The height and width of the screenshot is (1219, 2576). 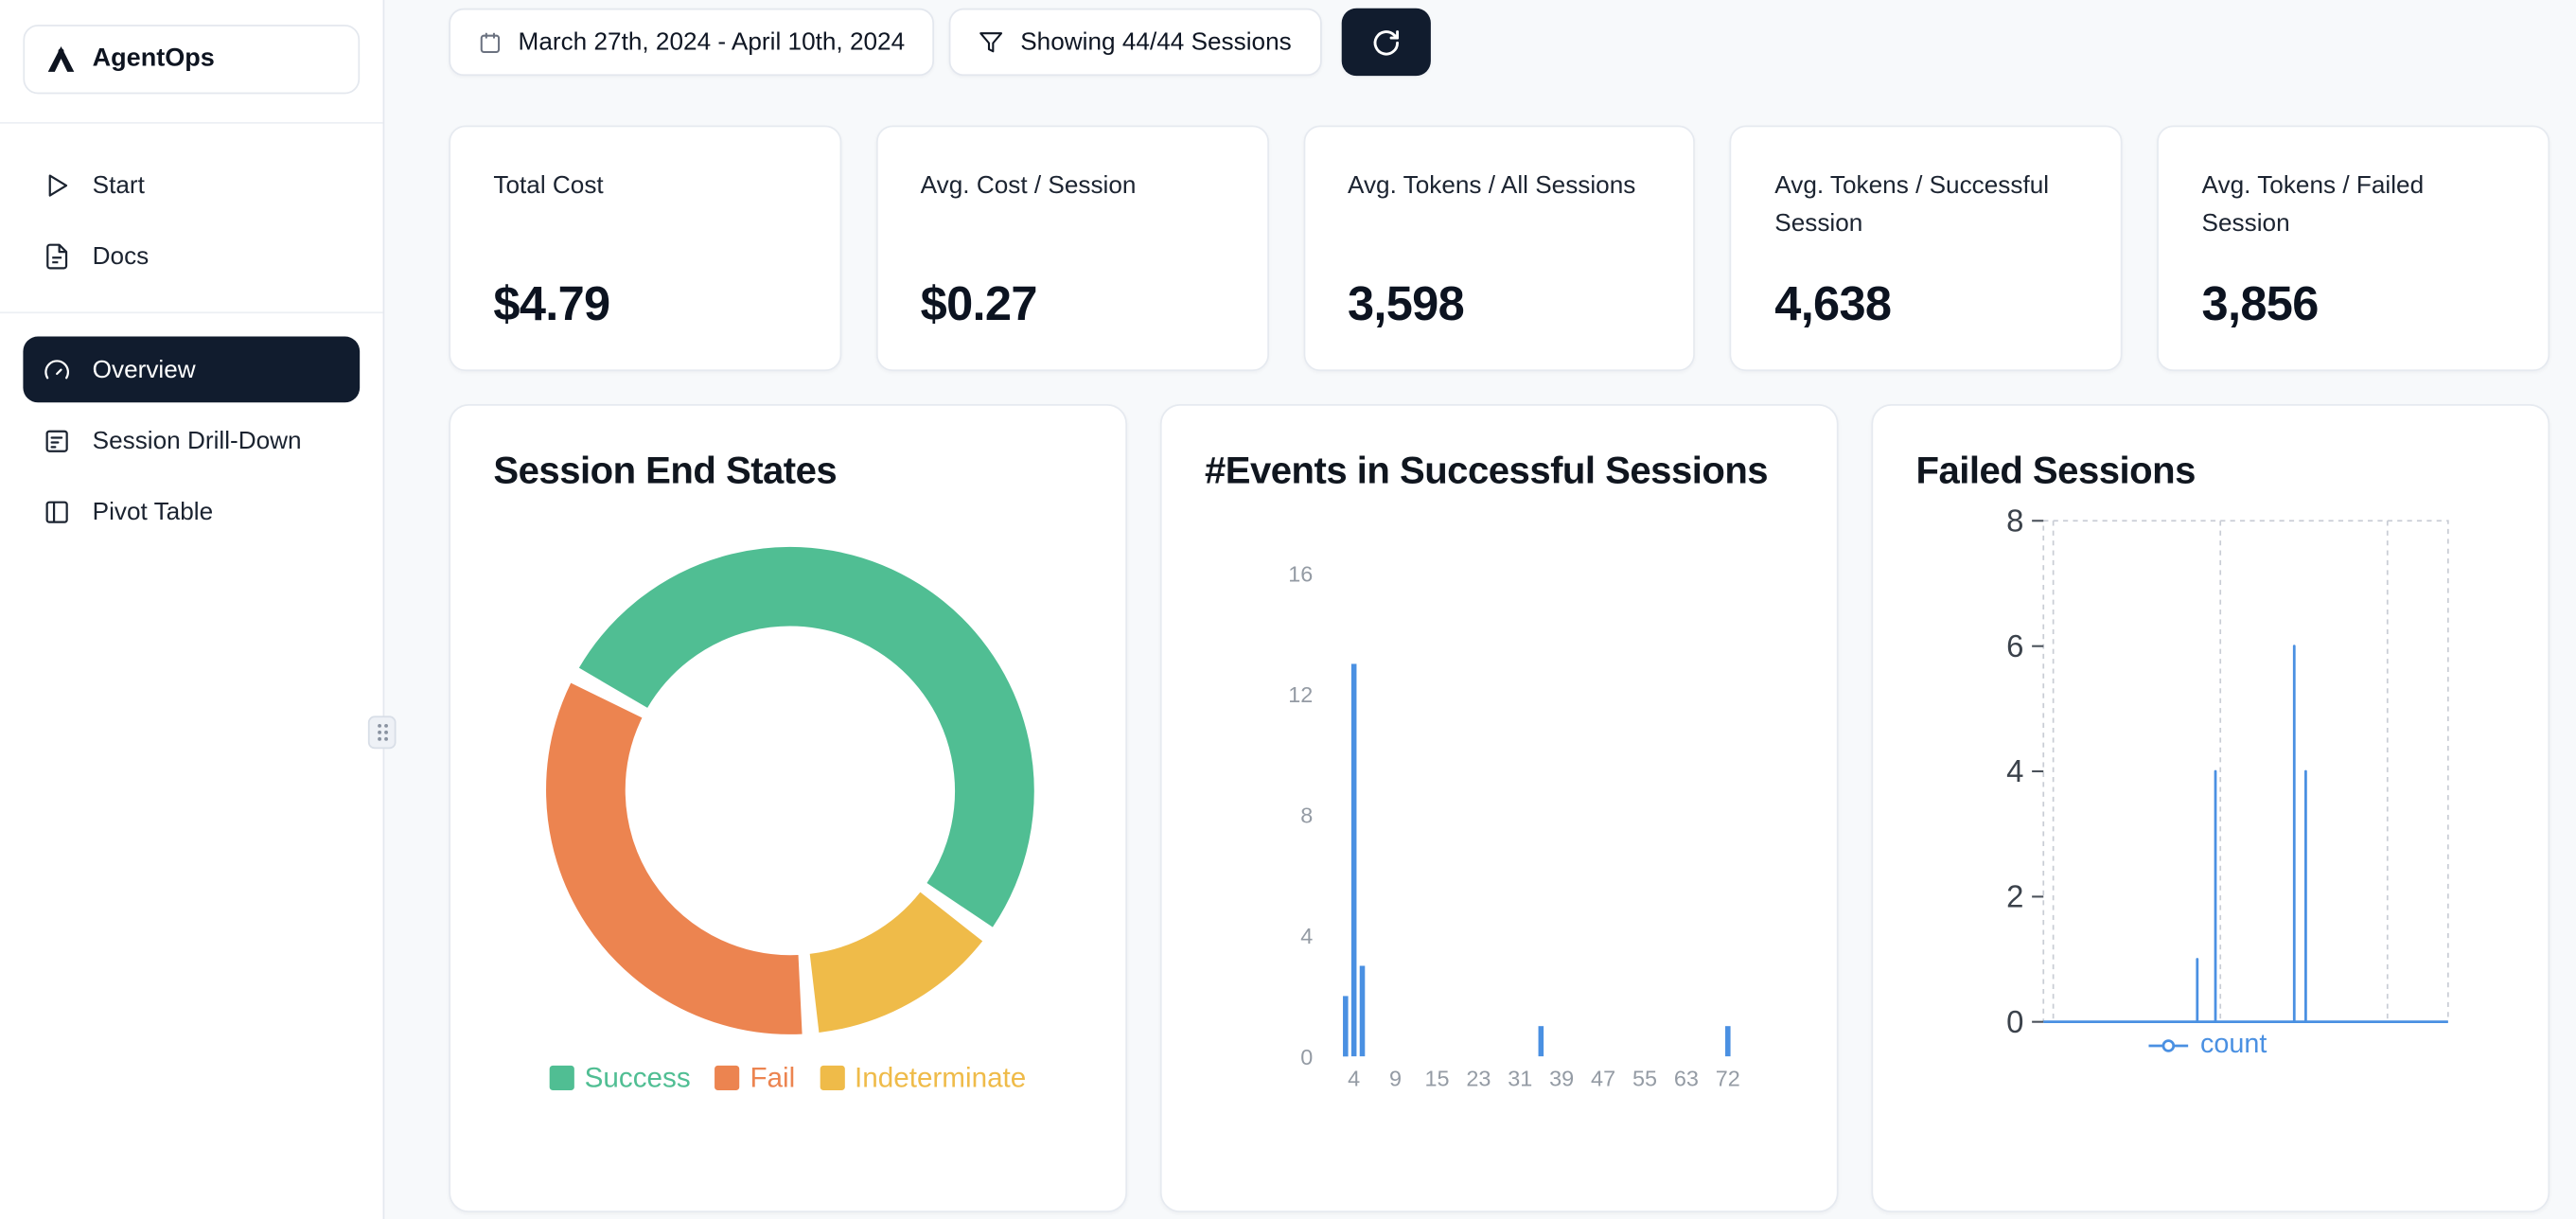 What do you see at coordinates (1561, 1078) in the screenshot?
I see `svg-text: 39` at bounding box center [1561, 1078].